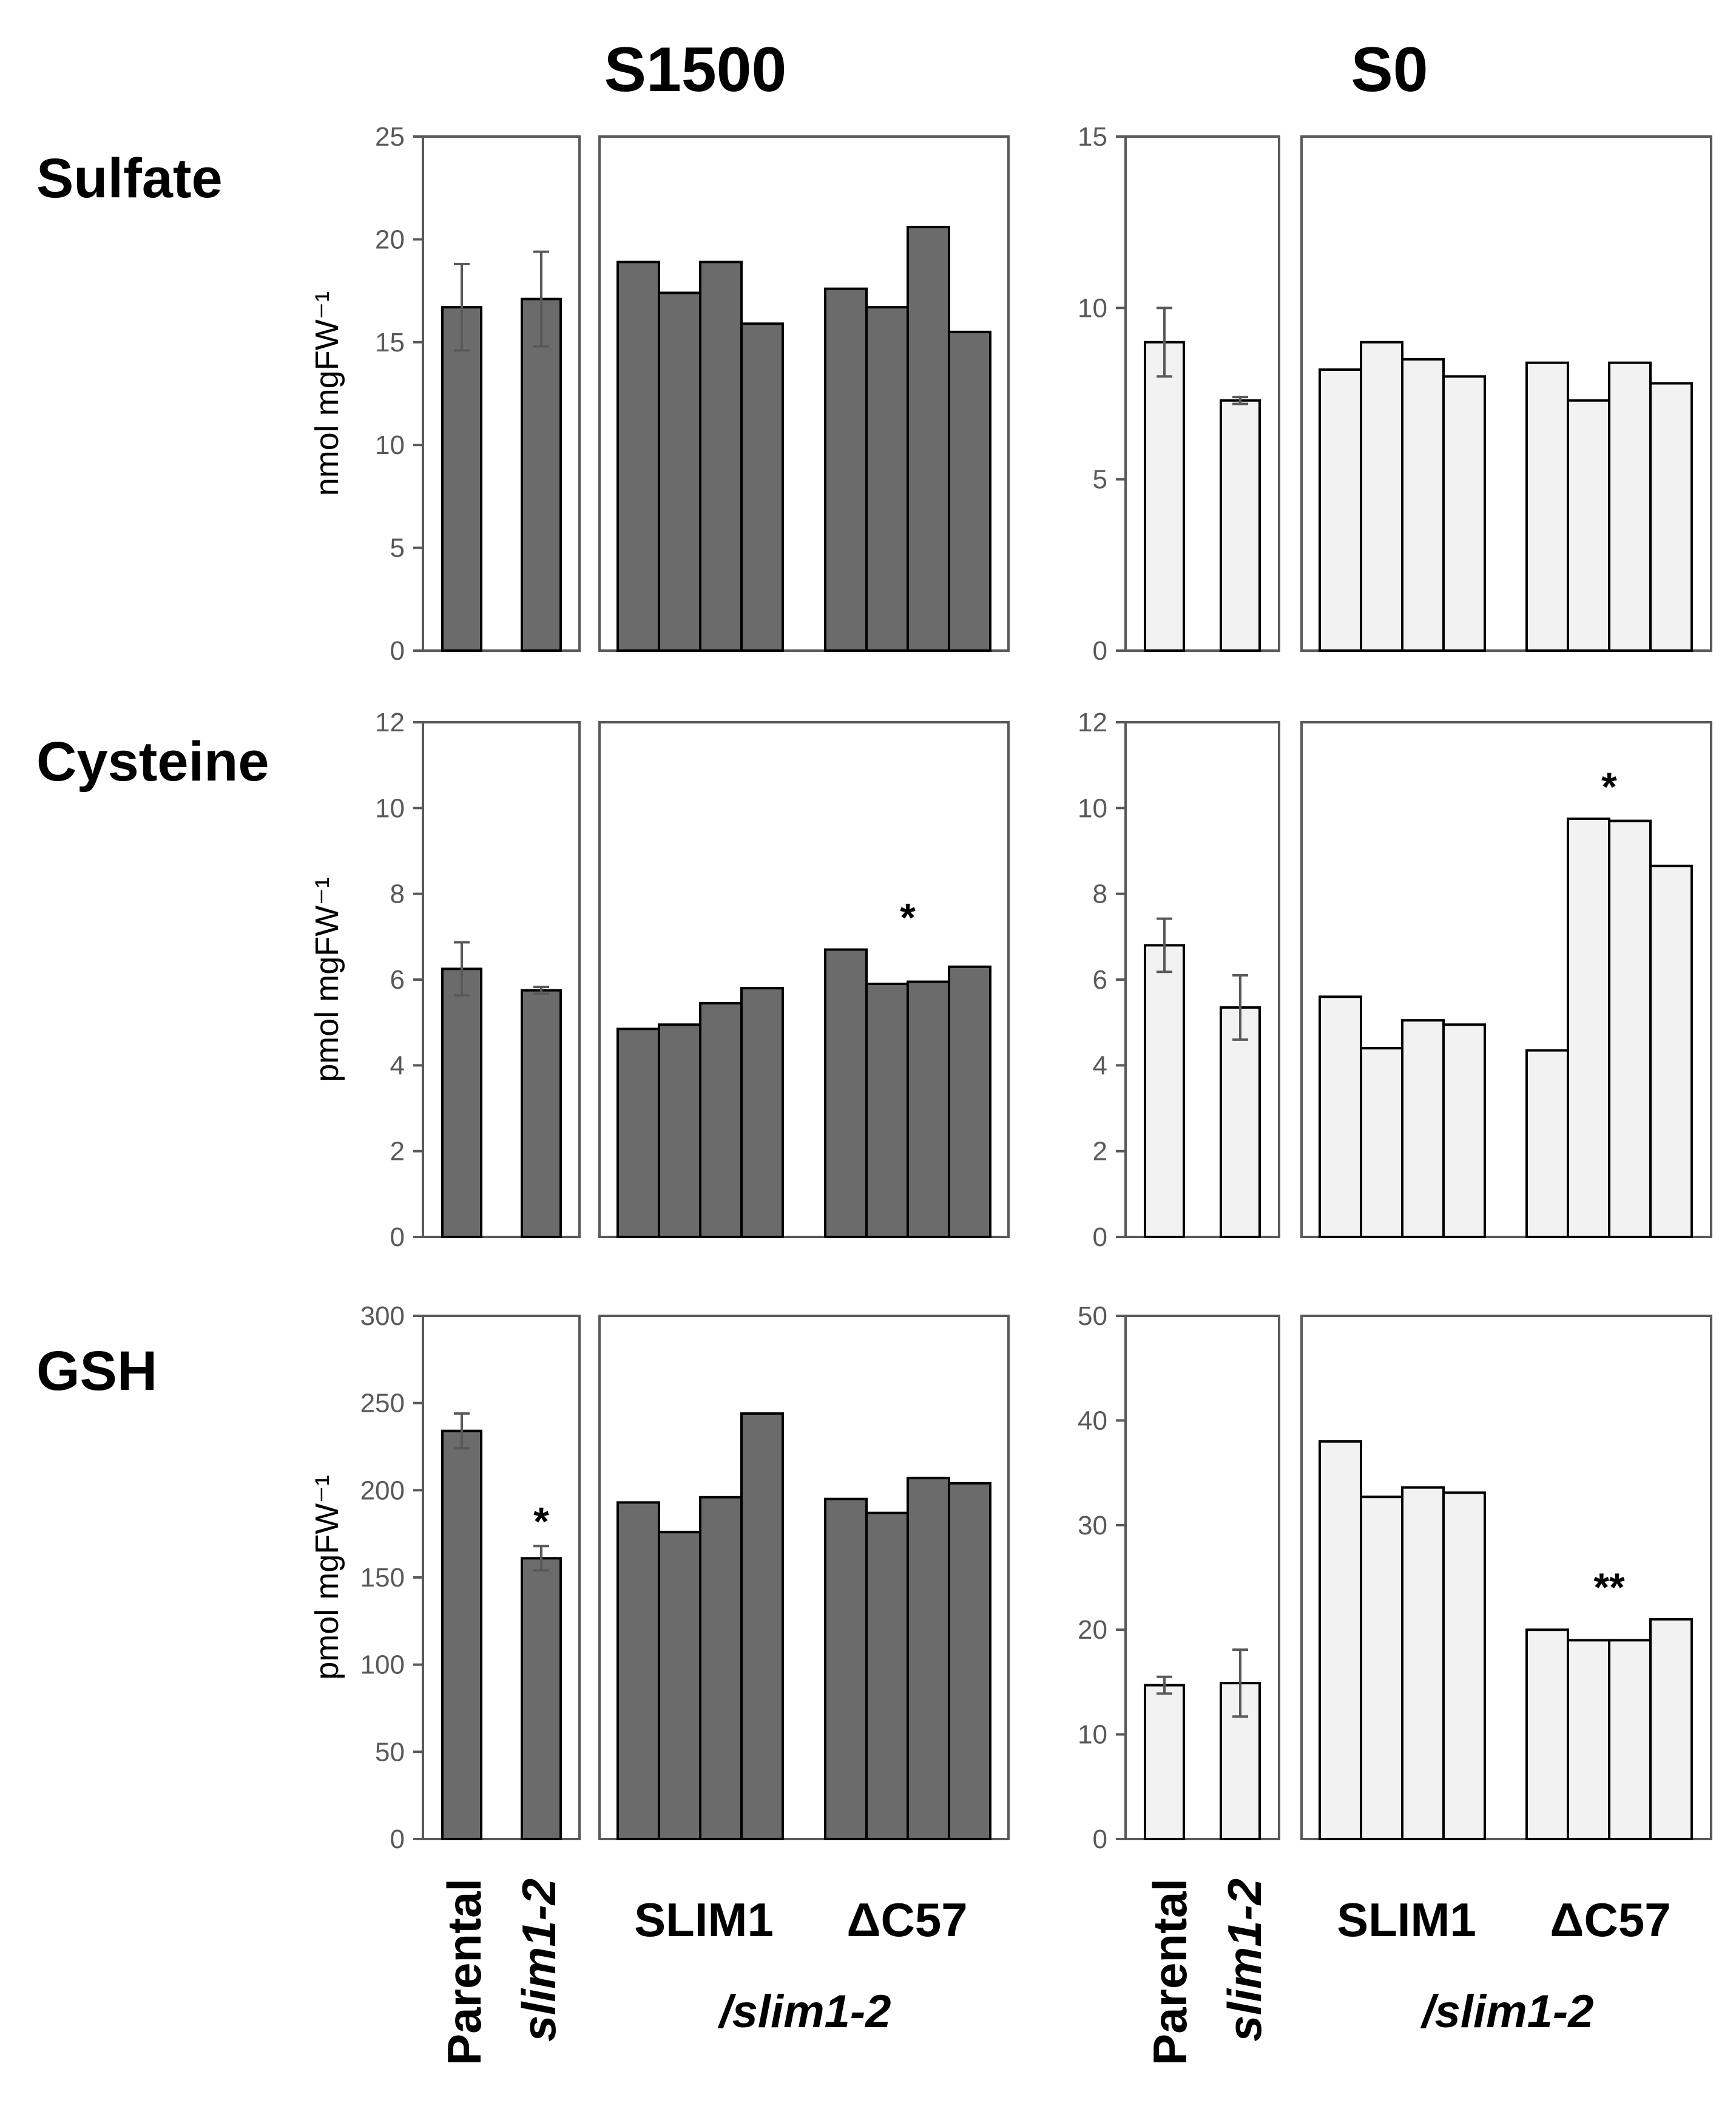 The image size is (1736, 2117). I want to click on panel-cysteine-s1500: 0 2 4 6 8 10 12 pmol mgFW⁻¹ *, so click(659, 980).